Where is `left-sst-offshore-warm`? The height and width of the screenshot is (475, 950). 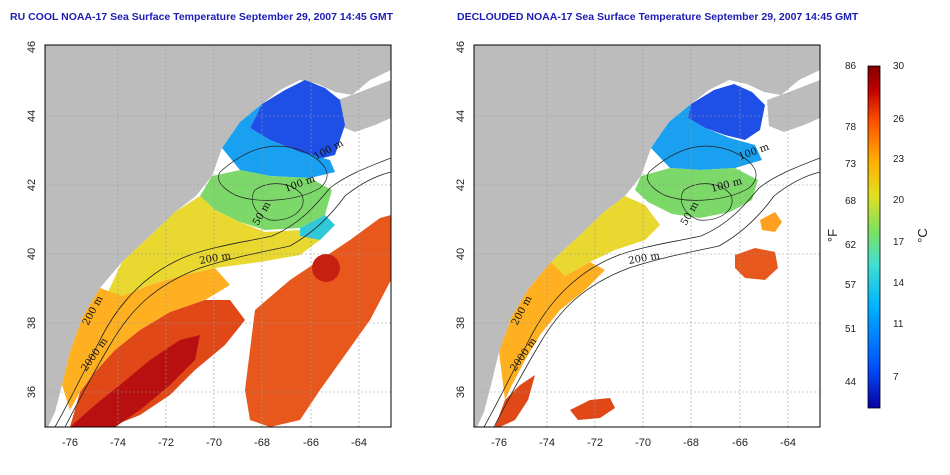 left-sst-offshore-warm is located at coordinates (318, 321).